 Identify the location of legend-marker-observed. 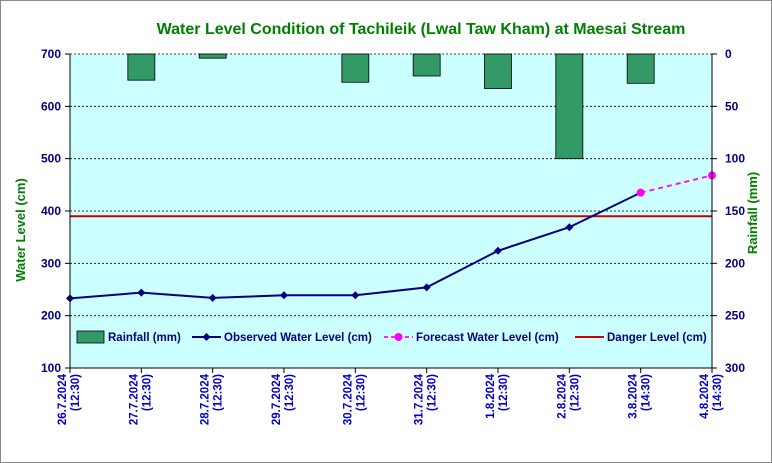
(206, 337).